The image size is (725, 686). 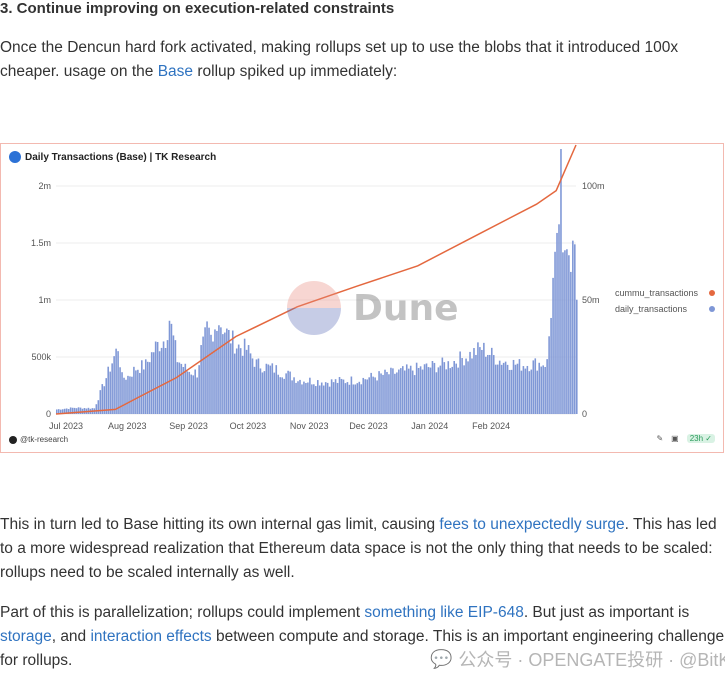 What do you see at coordinates (700, 438) in the screenshot?
I see `refresh-badge: 23h ✓` at bounding box center [700, 438].